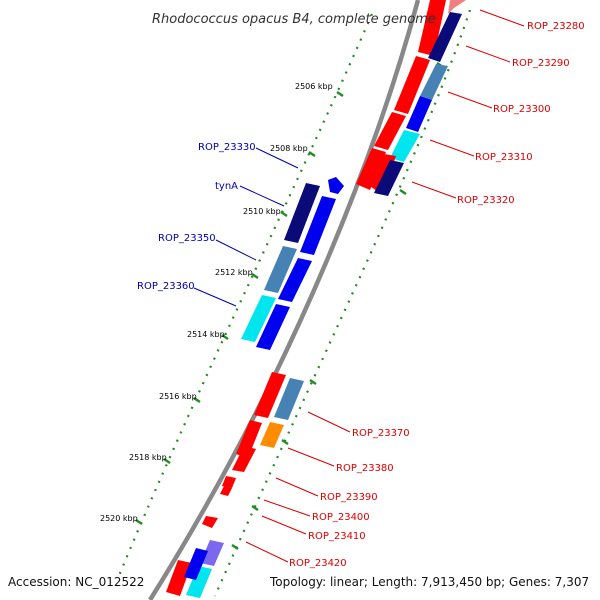 The width and height of the screenshot is (600, 600). I want to click on gene-label: ROP_23280, so click(556, 26).